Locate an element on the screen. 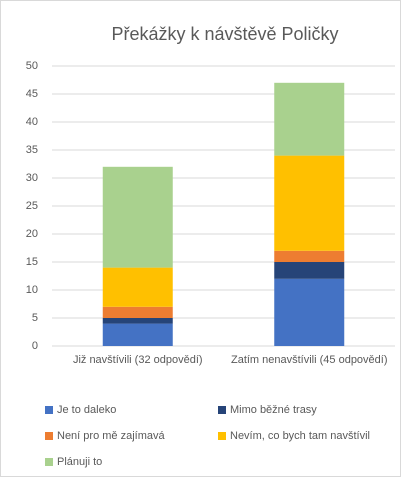 The height and width of the screenshot is (477, 401). y-tick-label: 25 is located at coordinates (32, 206).